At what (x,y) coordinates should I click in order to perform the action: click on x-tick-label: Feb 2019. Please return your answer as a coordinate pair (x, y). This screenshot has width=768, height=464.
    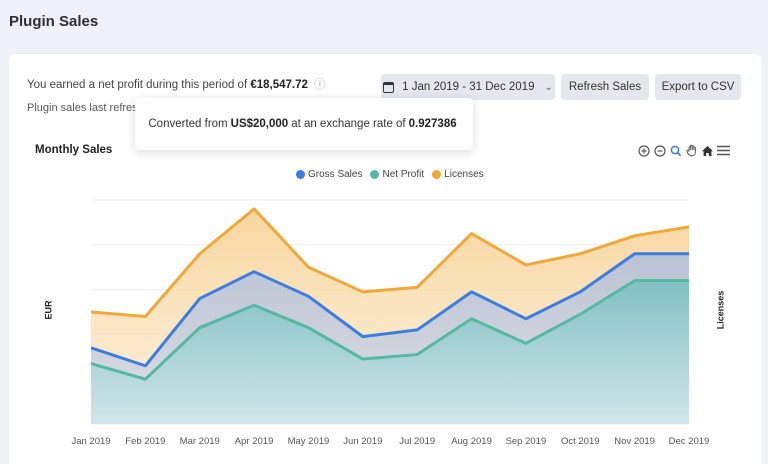
    Looking at the image, I should click on (145, 441).